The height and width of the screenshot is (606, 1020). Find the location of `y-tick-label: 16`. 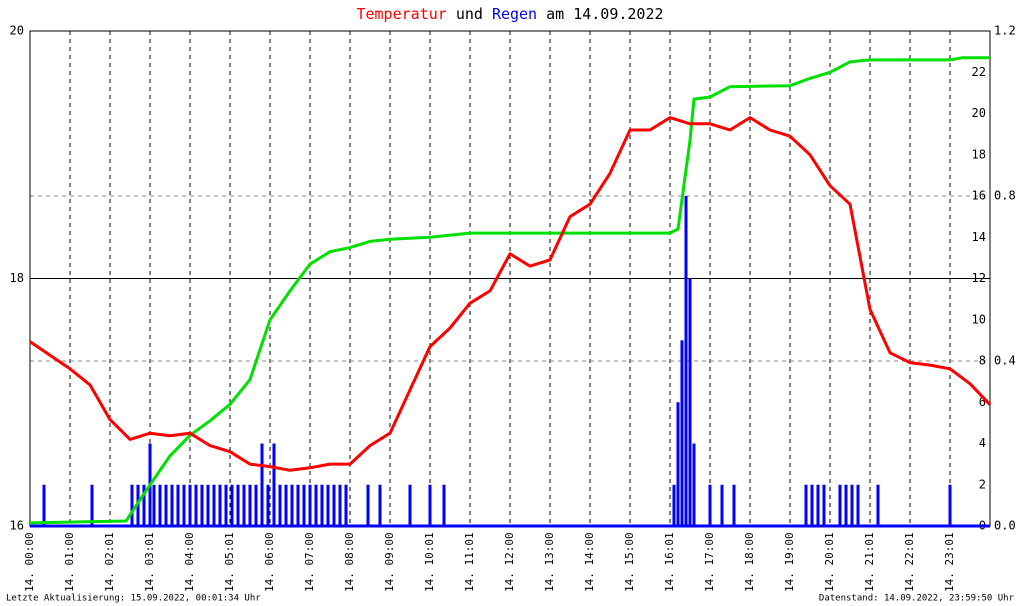

y-tick-label: 16 is located at coordinates (17, 526).